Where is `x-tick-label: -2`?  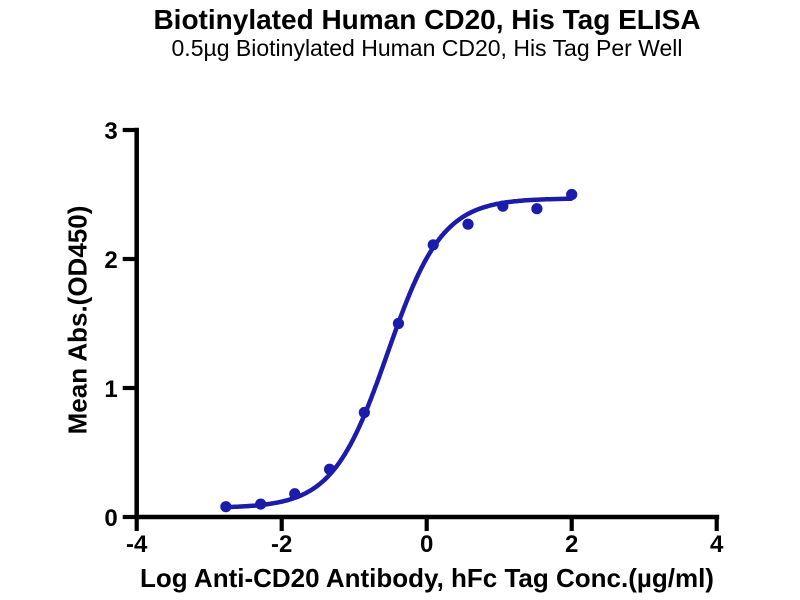 x-tick-label: -2 is located at coordinates (281, 544).